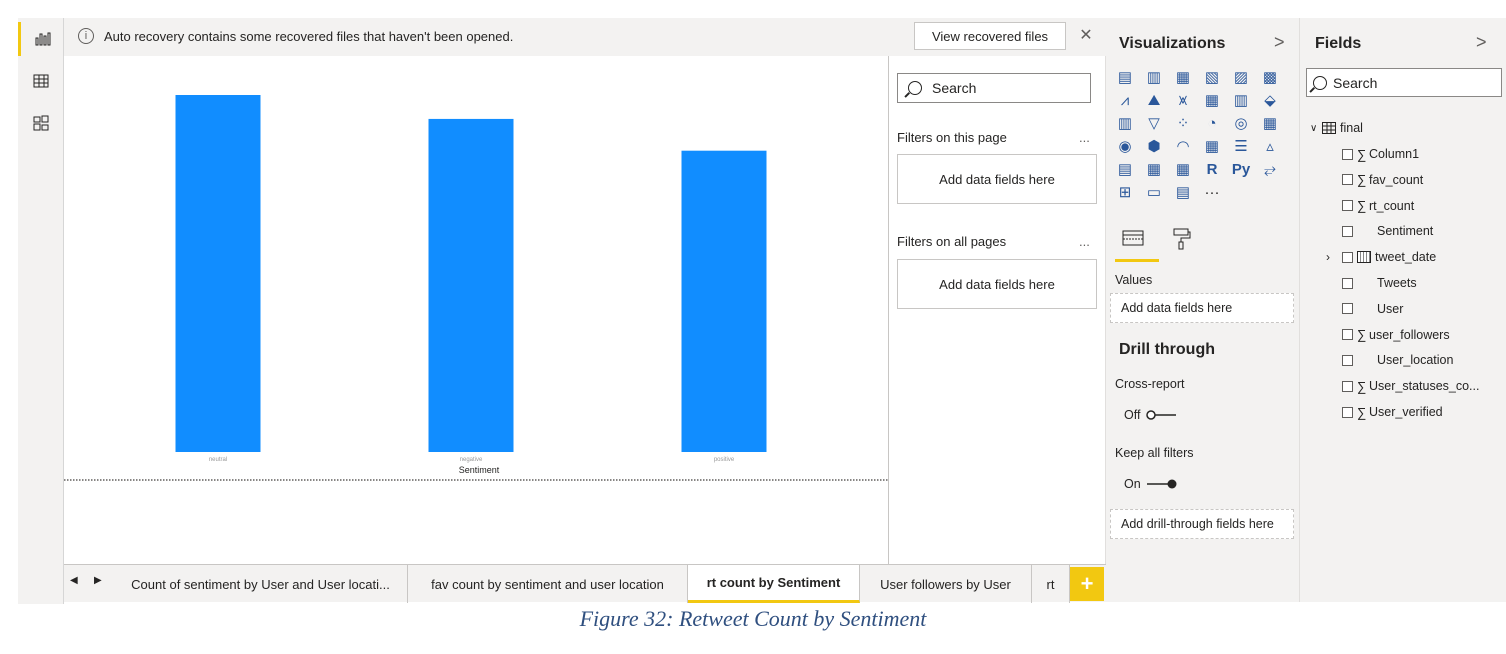  What do you see at coordinates (1380, 154) in the screenshot?
I see `field-column1: ∑ Column1` at bounding box center [1380, 154].